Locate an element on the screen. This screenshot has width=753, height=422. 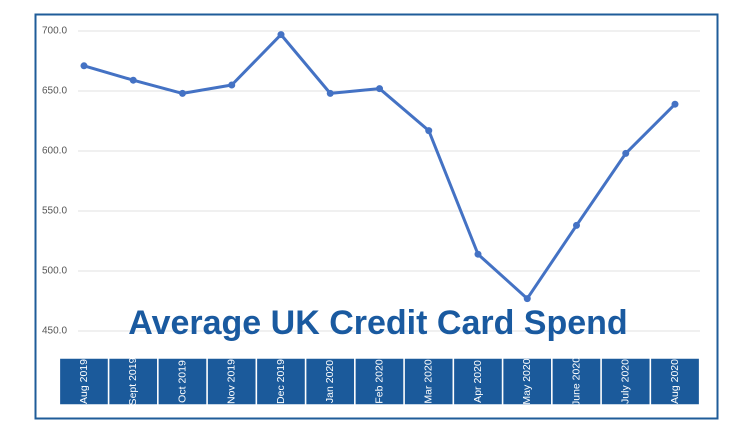
x-tick-label: Aug 2020 is located at coordinates (675, 381).